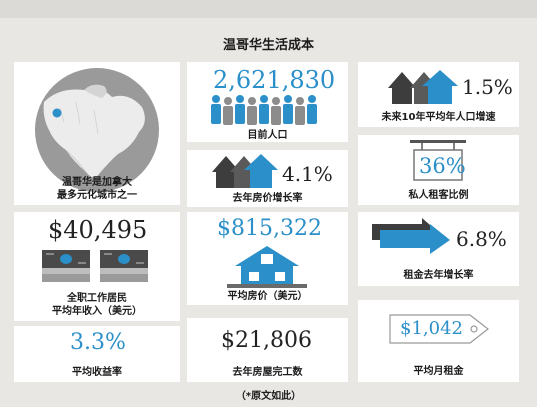 This screenshot has height=407, width=537. What do you see at coordinates (98, 230) in the screenshot?
I see `income-value: $40,495` at bounding box center [98, 230].